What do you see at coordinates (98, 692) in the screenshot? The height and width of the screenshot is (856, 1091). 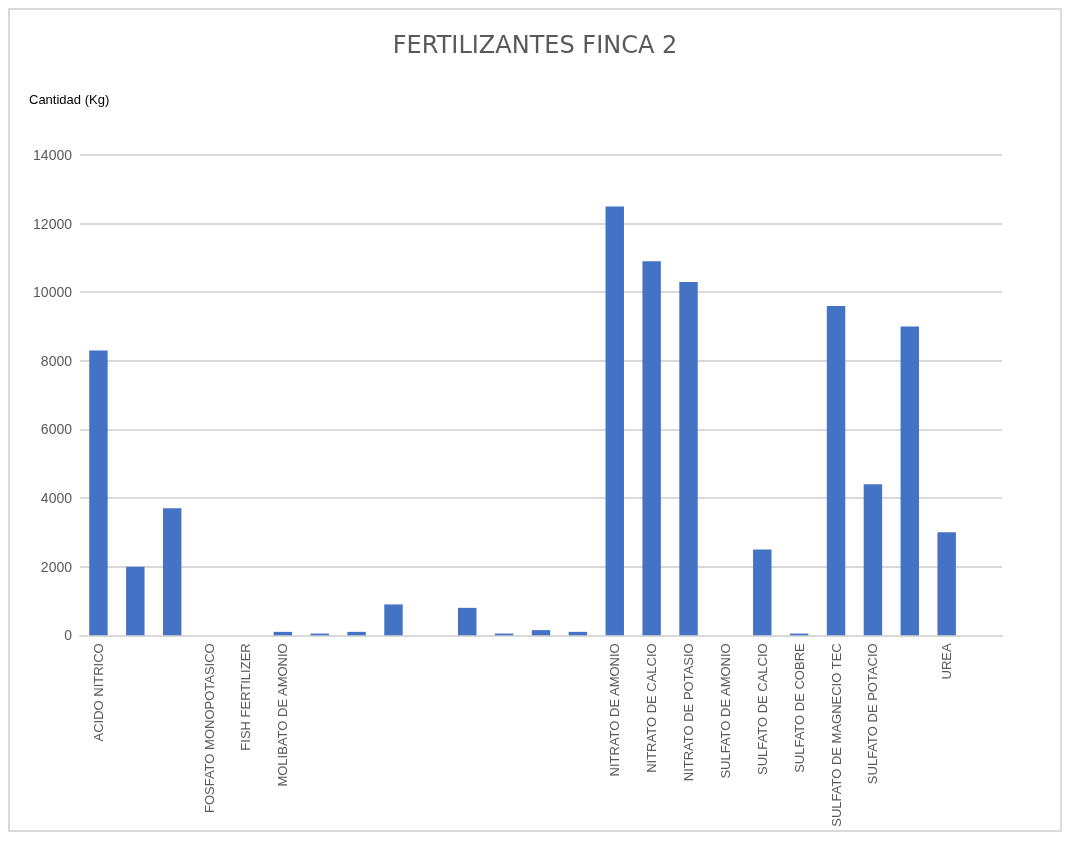 I see `x-tick-label: ACIDO NITRICO` at bounding box center [98, 692].